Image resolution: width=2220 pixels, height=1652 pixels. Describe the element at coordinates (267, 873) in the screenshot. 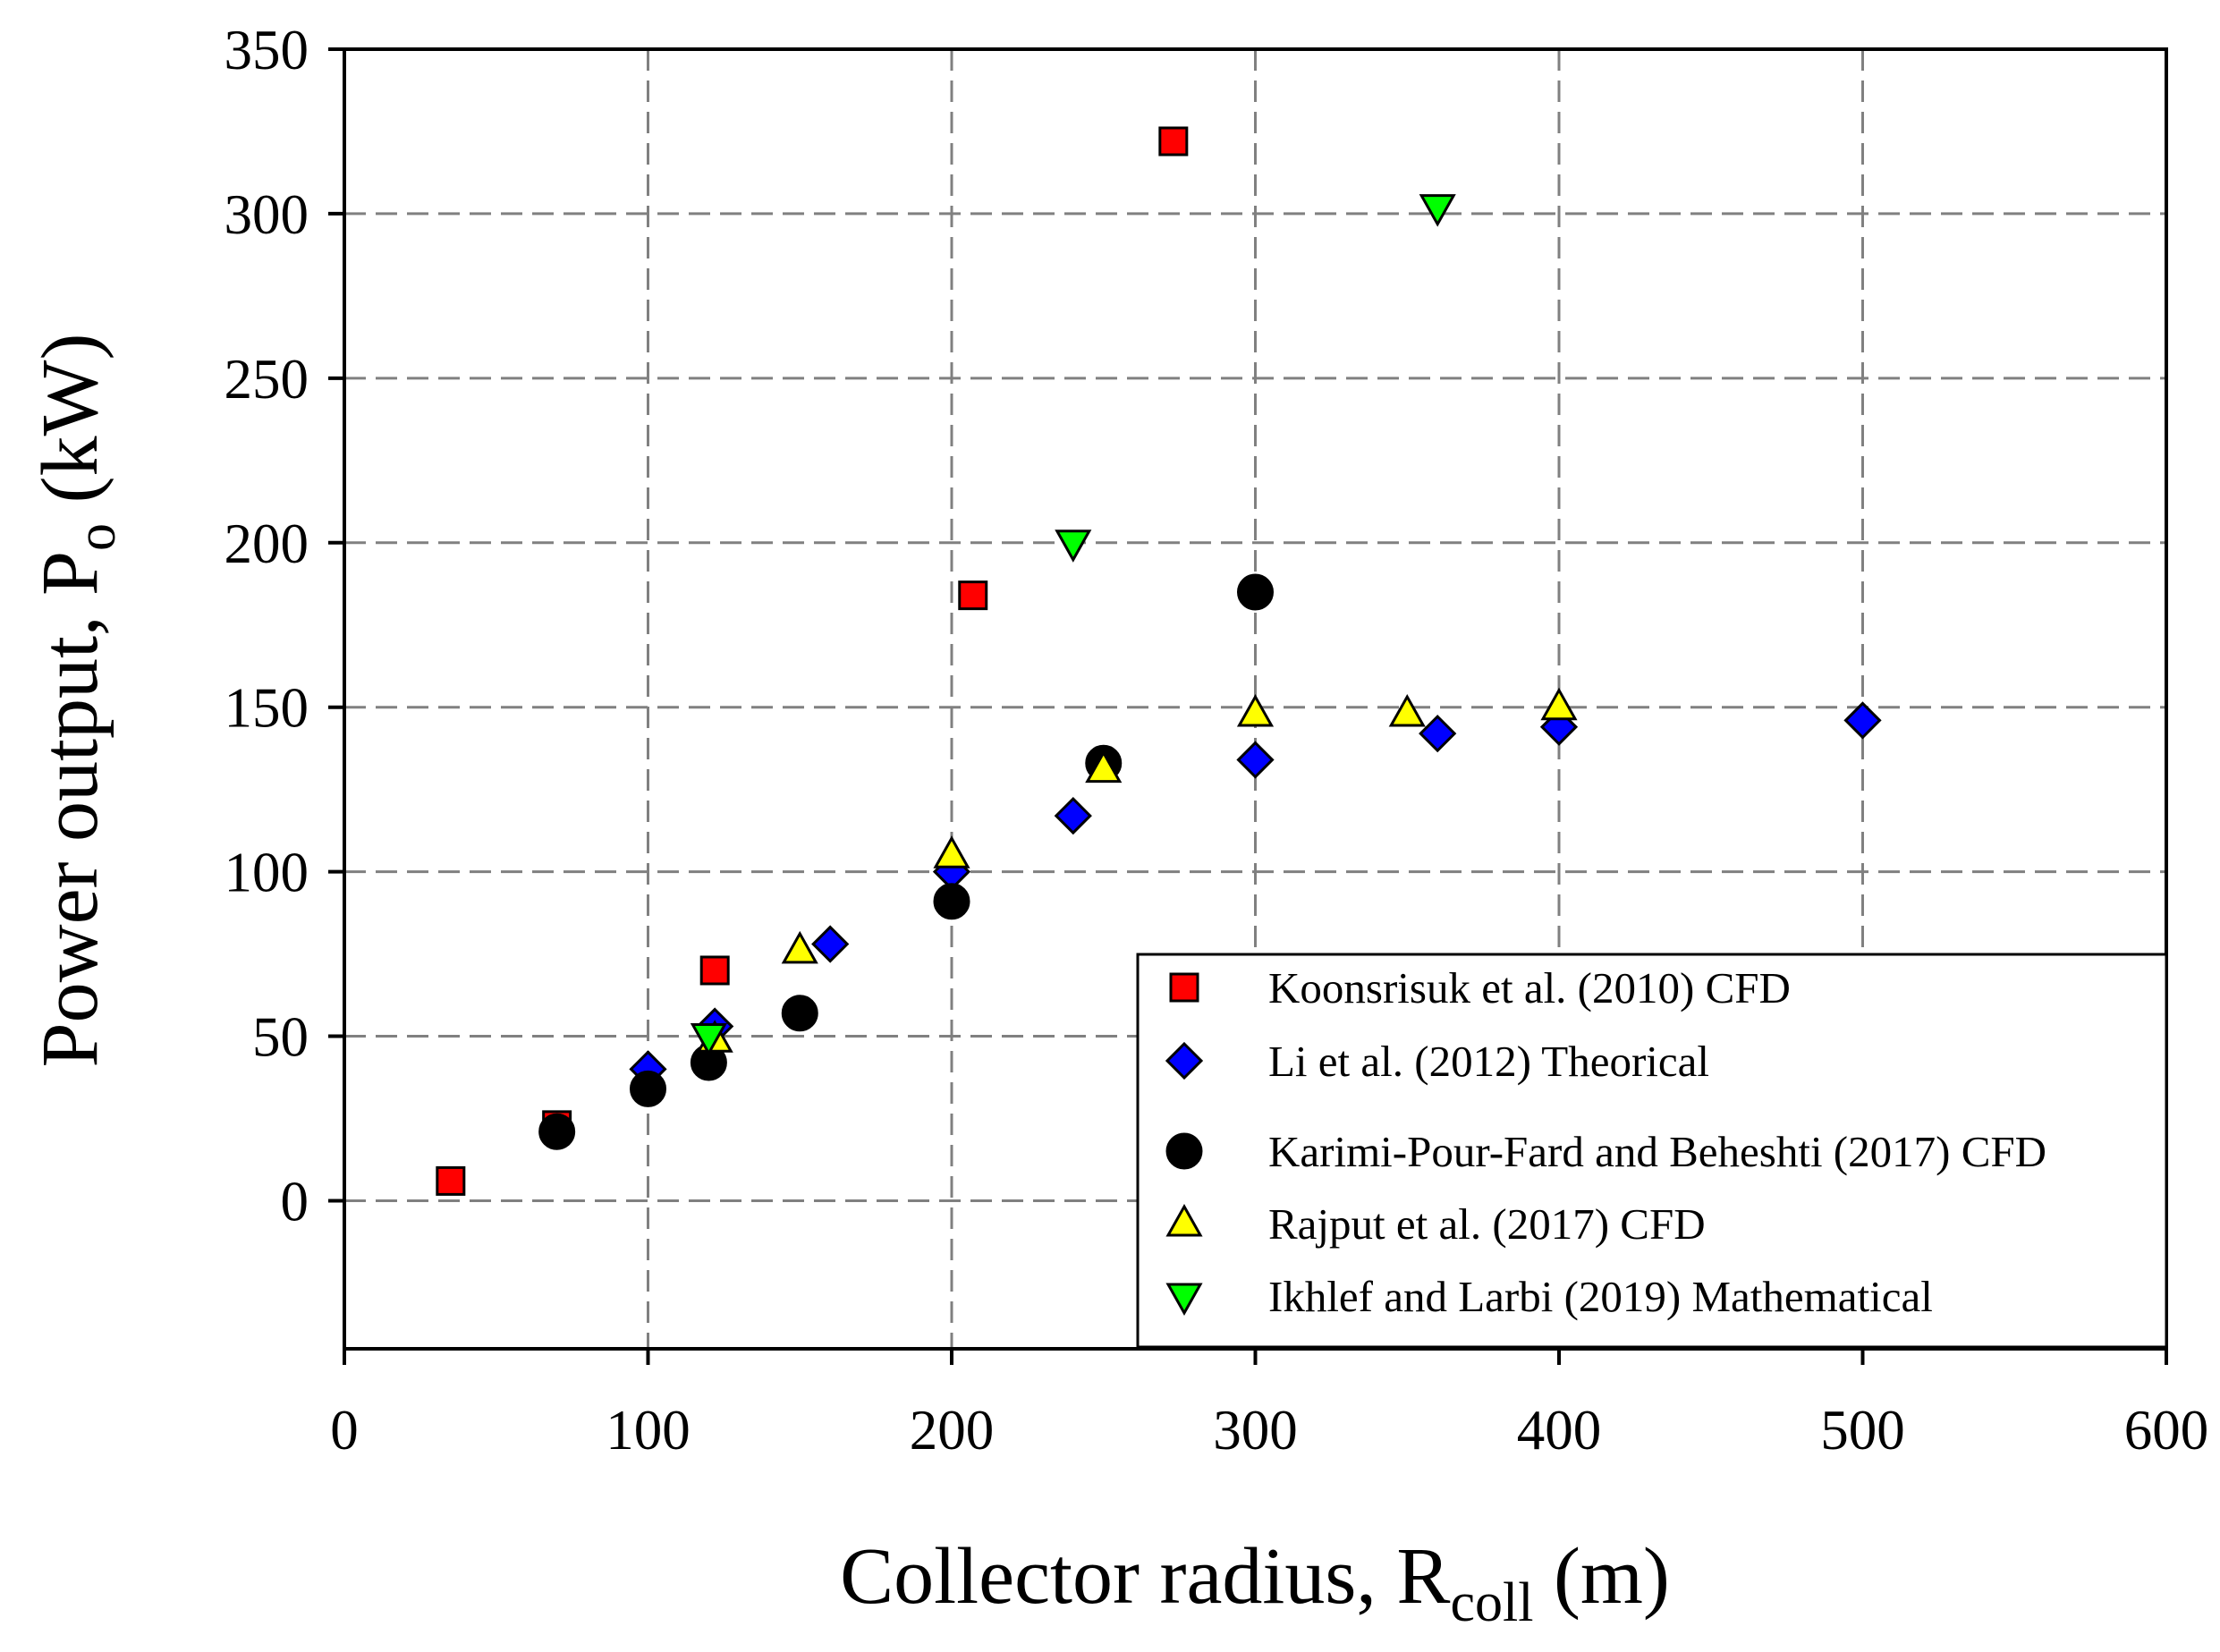

I see `y-tick-label: 100` at that location.